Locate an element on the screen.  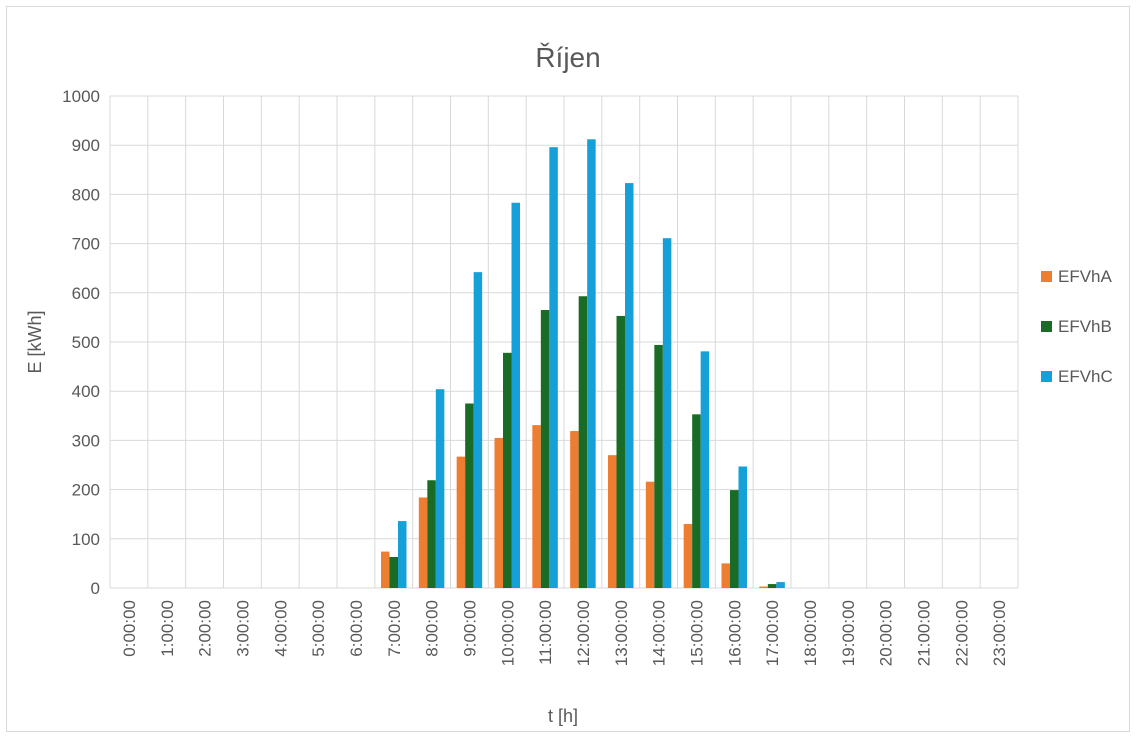
x-tick-label: 19:00:00 is located at coordinates (848, 633).